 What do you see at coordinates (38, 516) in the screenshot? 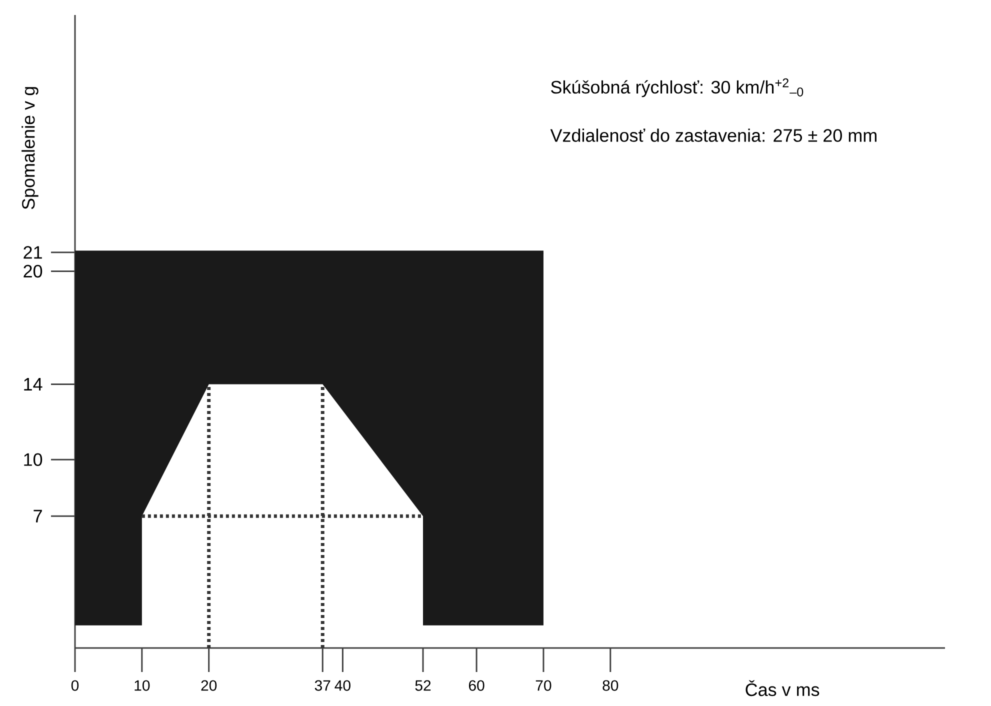
I see `y-tick-label: 7` at bounding box center [38, 516].